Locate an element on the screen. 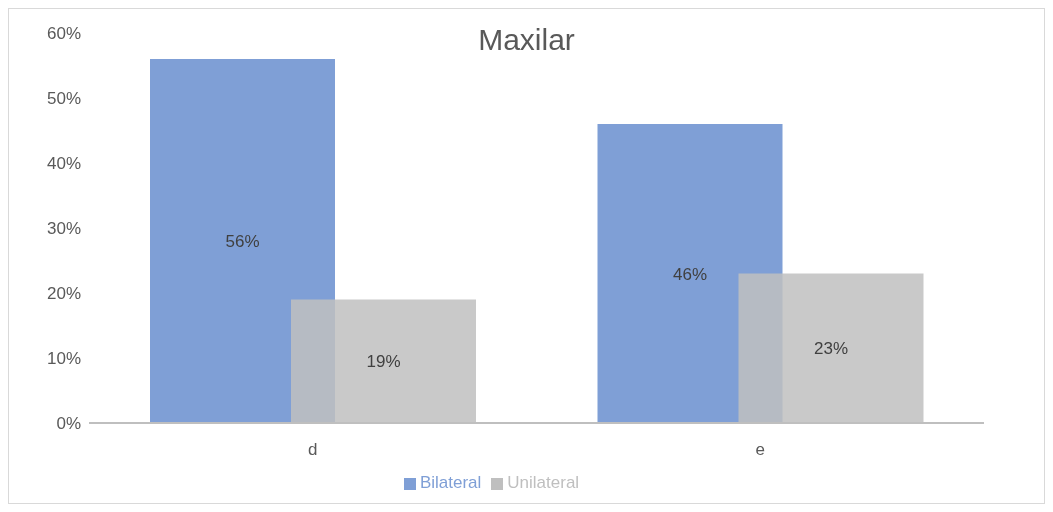 The image size is (1053, 512). y-tick-label: 30% is located at coordinates (63, 229).